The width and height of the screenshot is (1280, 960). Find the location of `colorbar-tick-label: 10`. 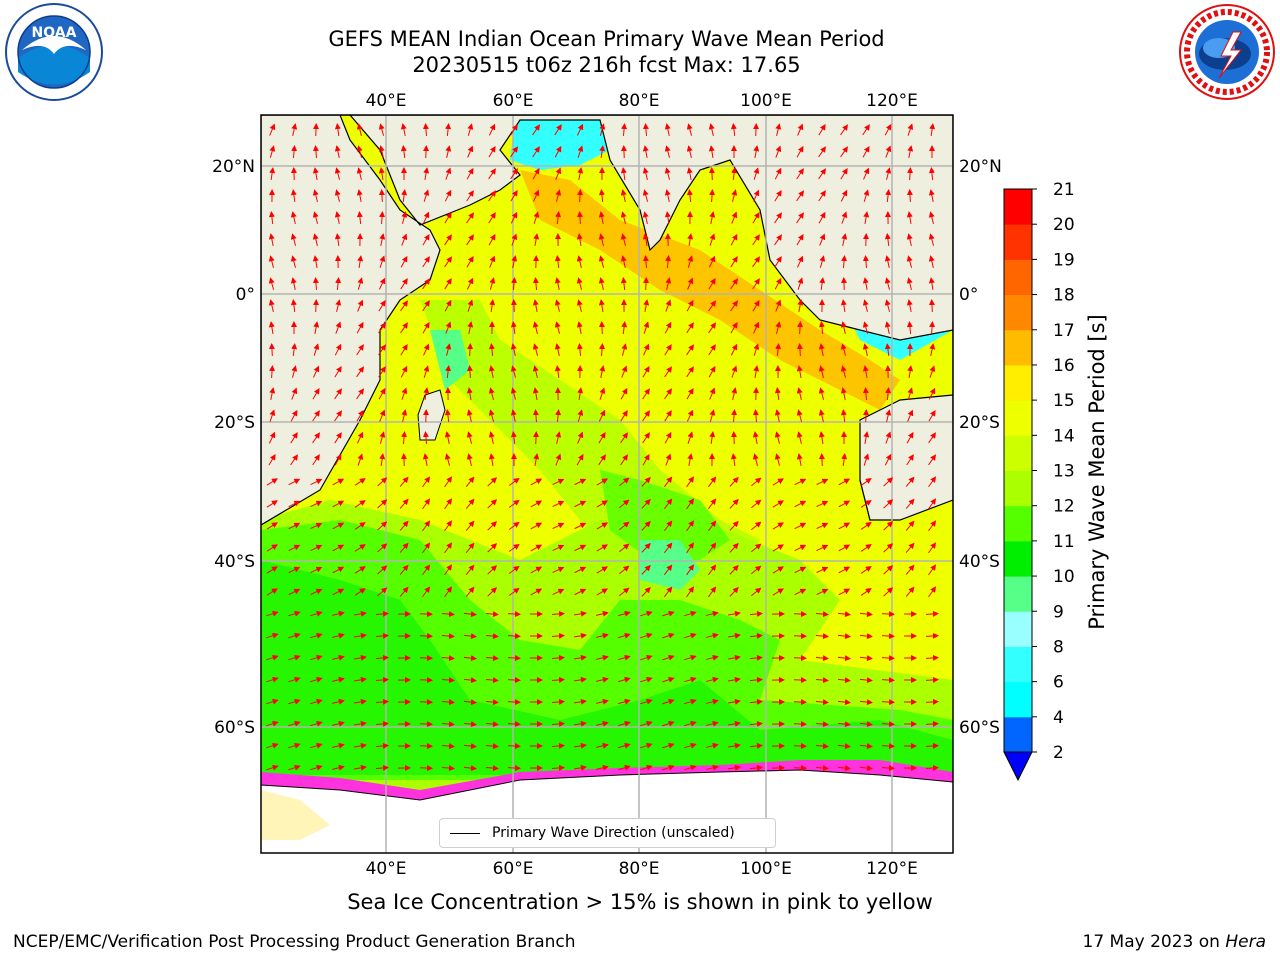

colorbar-tick-label: 10 is located at coordinates (1064, 577).